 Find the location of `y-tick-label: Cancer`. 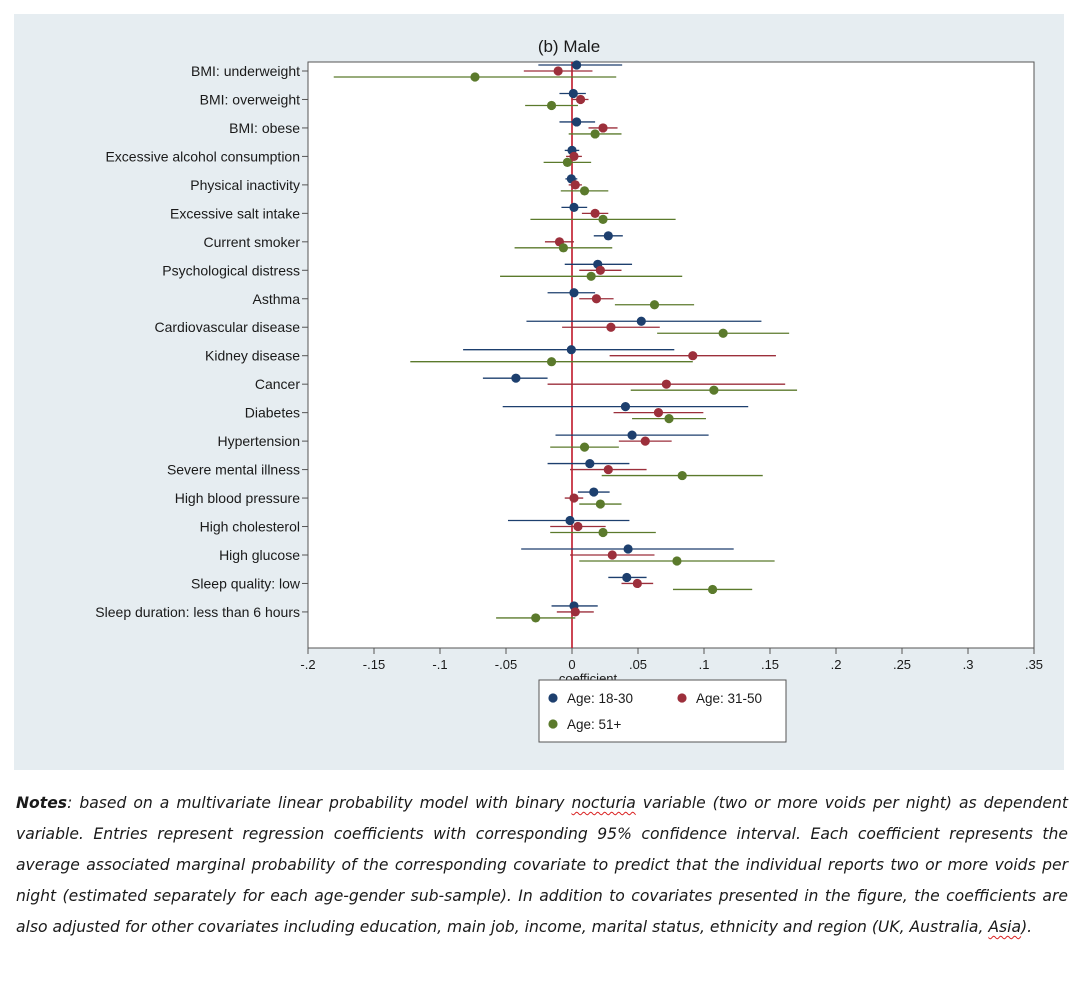

y-tick-label: Cancer is located at coordinates (277, 384).